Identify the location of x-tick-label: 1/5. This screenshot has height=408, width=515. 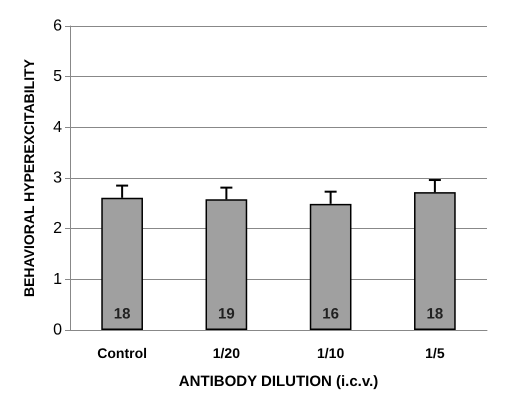
(435, 353).